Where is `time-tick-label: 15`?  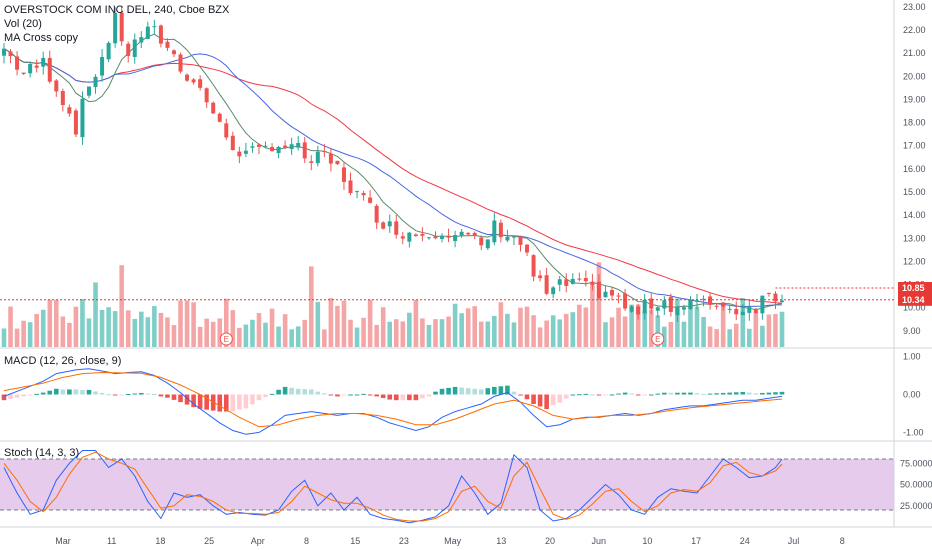
time-tick-label: 15 is located at coordinates (355, 541).